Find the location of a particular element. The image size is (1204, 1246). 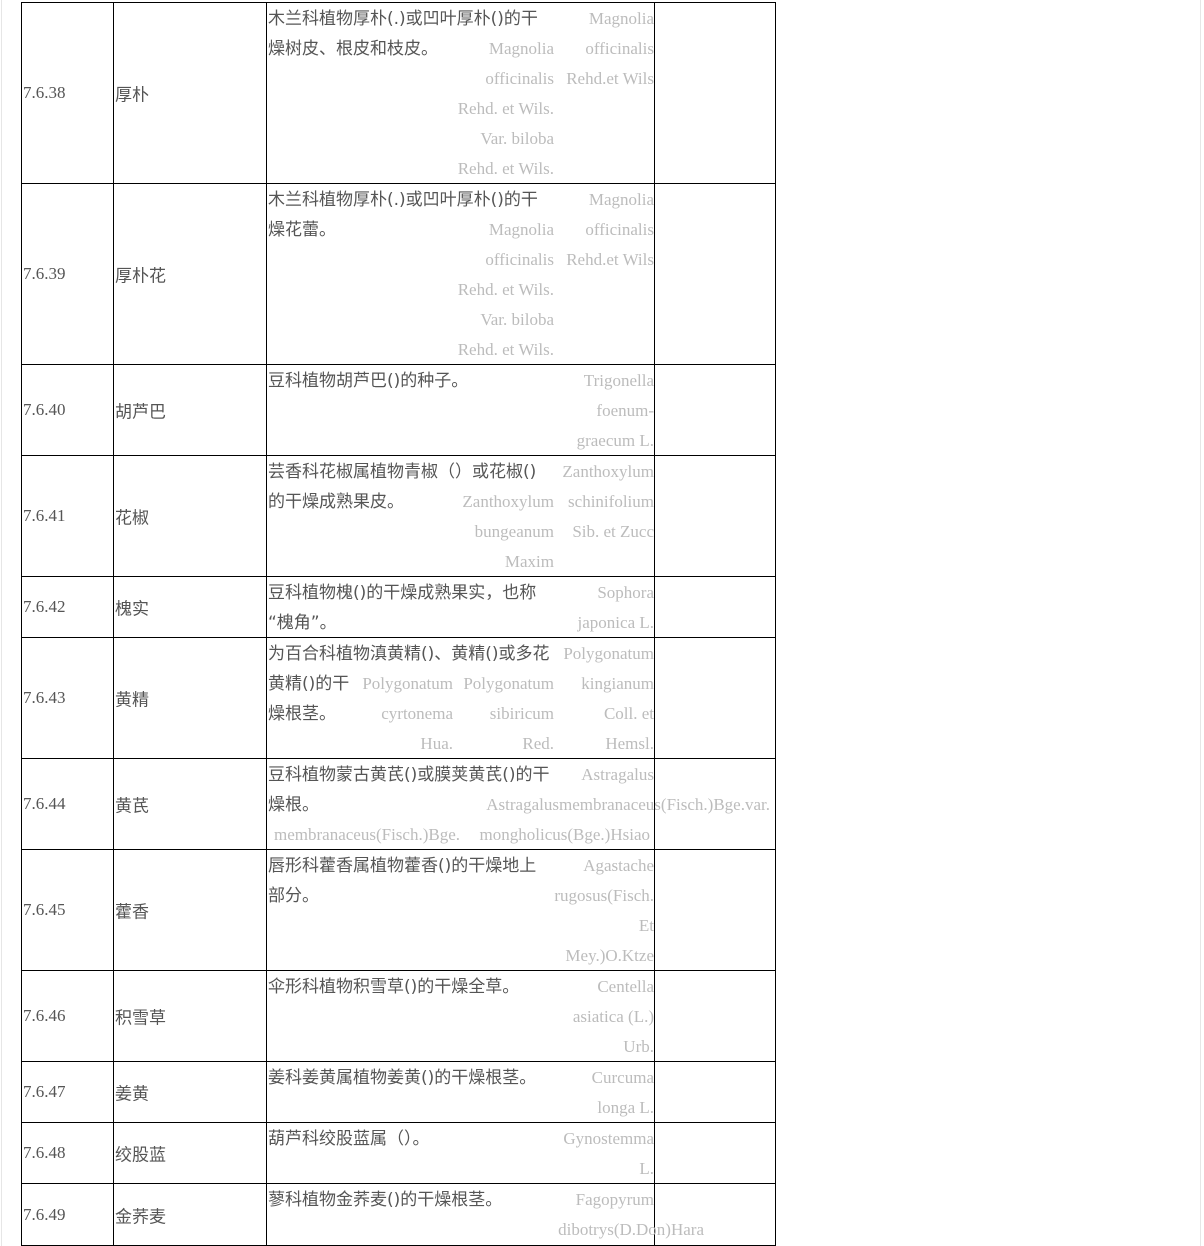

latin-name: sibiricum is located at coordinates (521, 713).